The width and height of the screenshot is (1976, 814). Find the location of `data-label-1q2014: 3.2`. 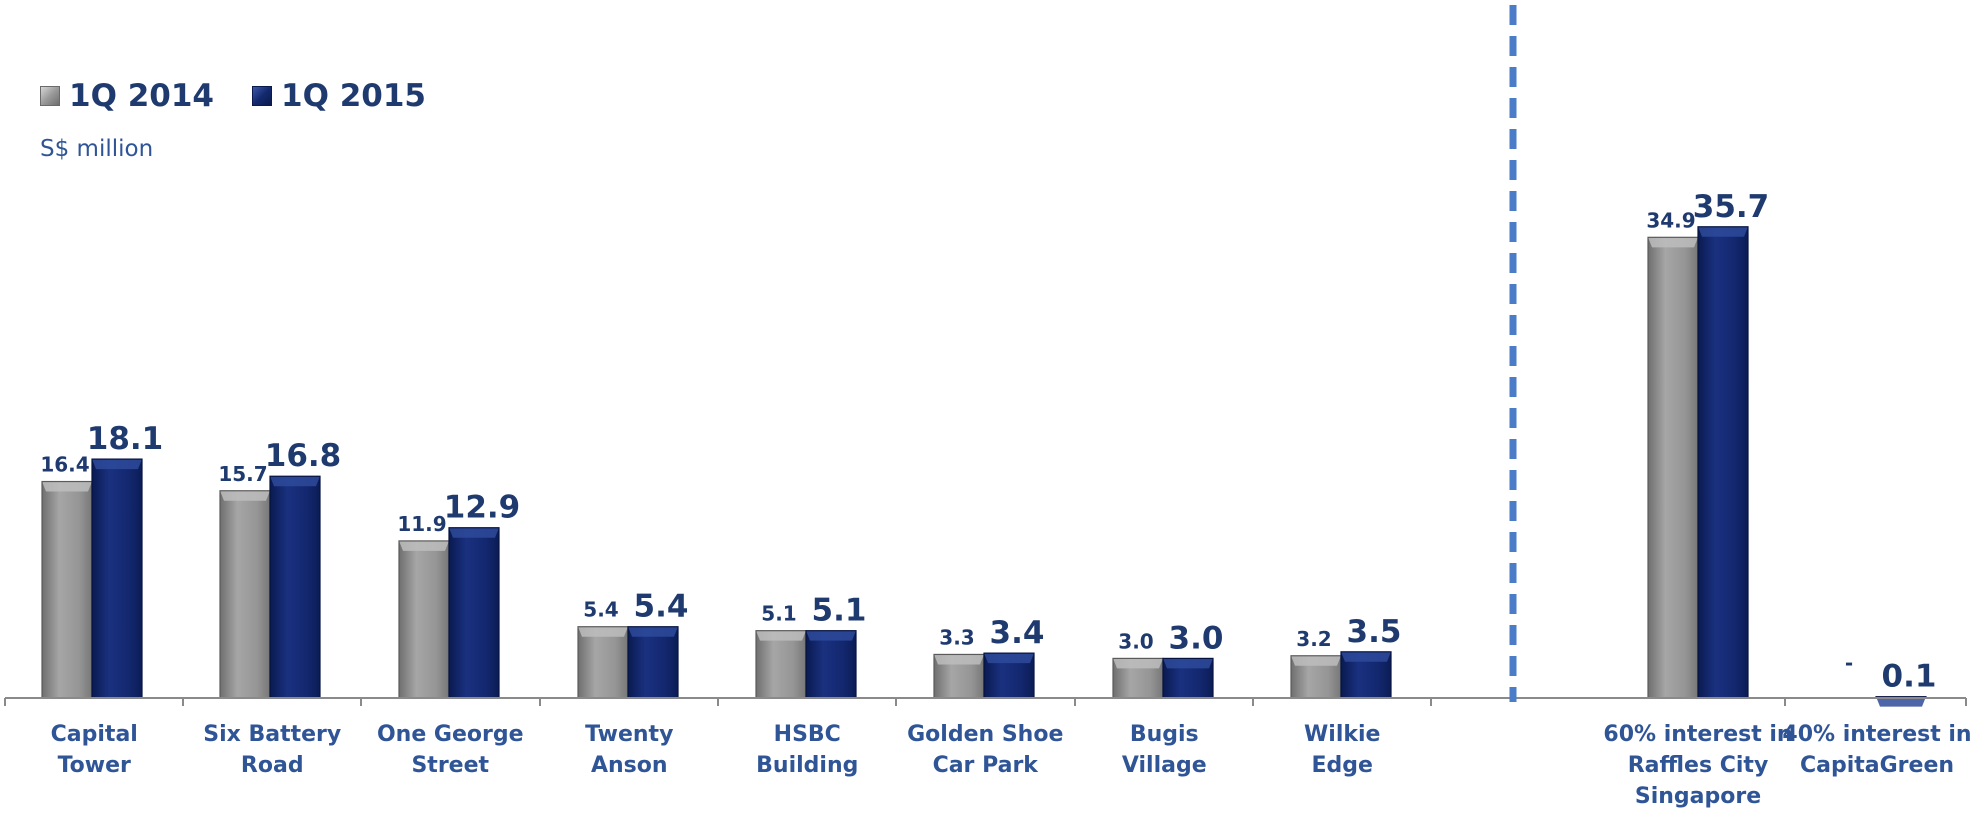

data-label-1q2014: 3.2 is located at coordinates (1313, 639).